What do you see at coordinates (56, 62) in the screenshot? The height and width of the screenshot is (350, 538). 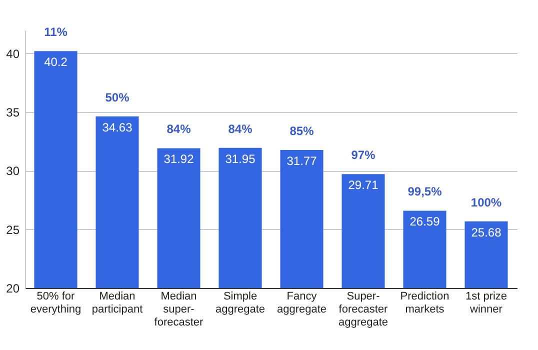 I see `data-label: 40.2` at bounding box center [56, 62].